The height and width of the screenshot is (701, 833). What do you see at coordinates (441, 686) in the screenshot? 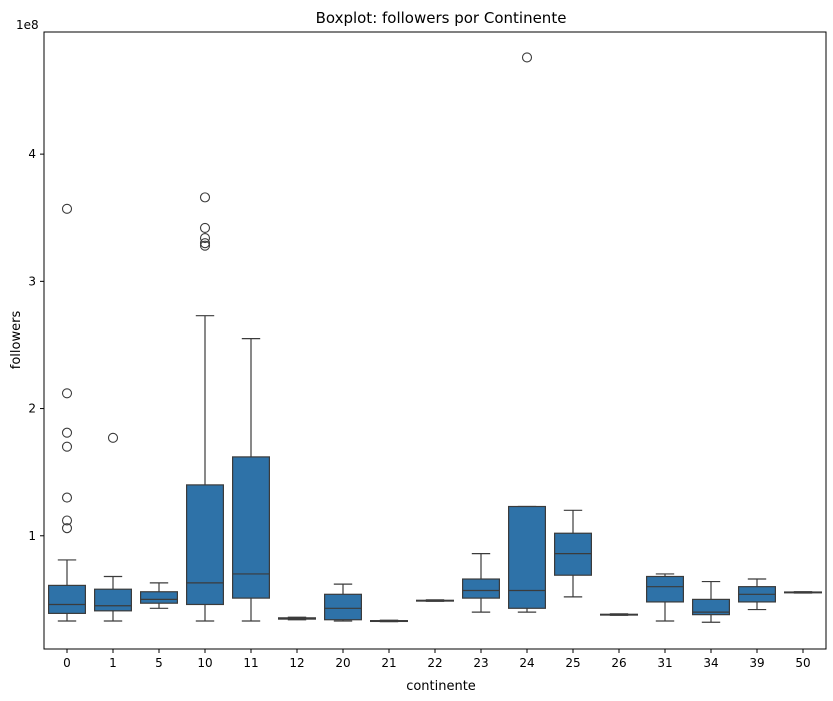
I see `x-axis-label: continente` at bounding box center [441, 686].